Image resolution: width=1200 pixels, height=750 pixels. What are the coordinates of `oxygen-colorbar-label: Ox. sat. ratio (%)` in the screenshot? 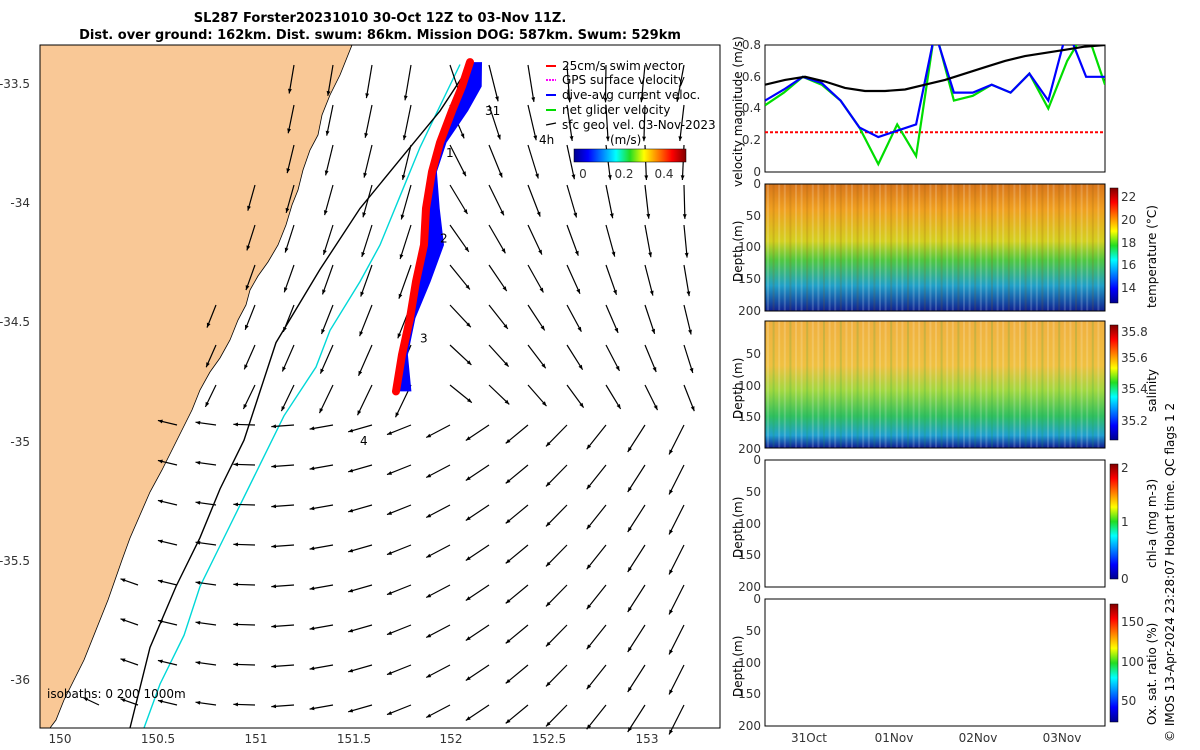 It's located at (1152, 674).